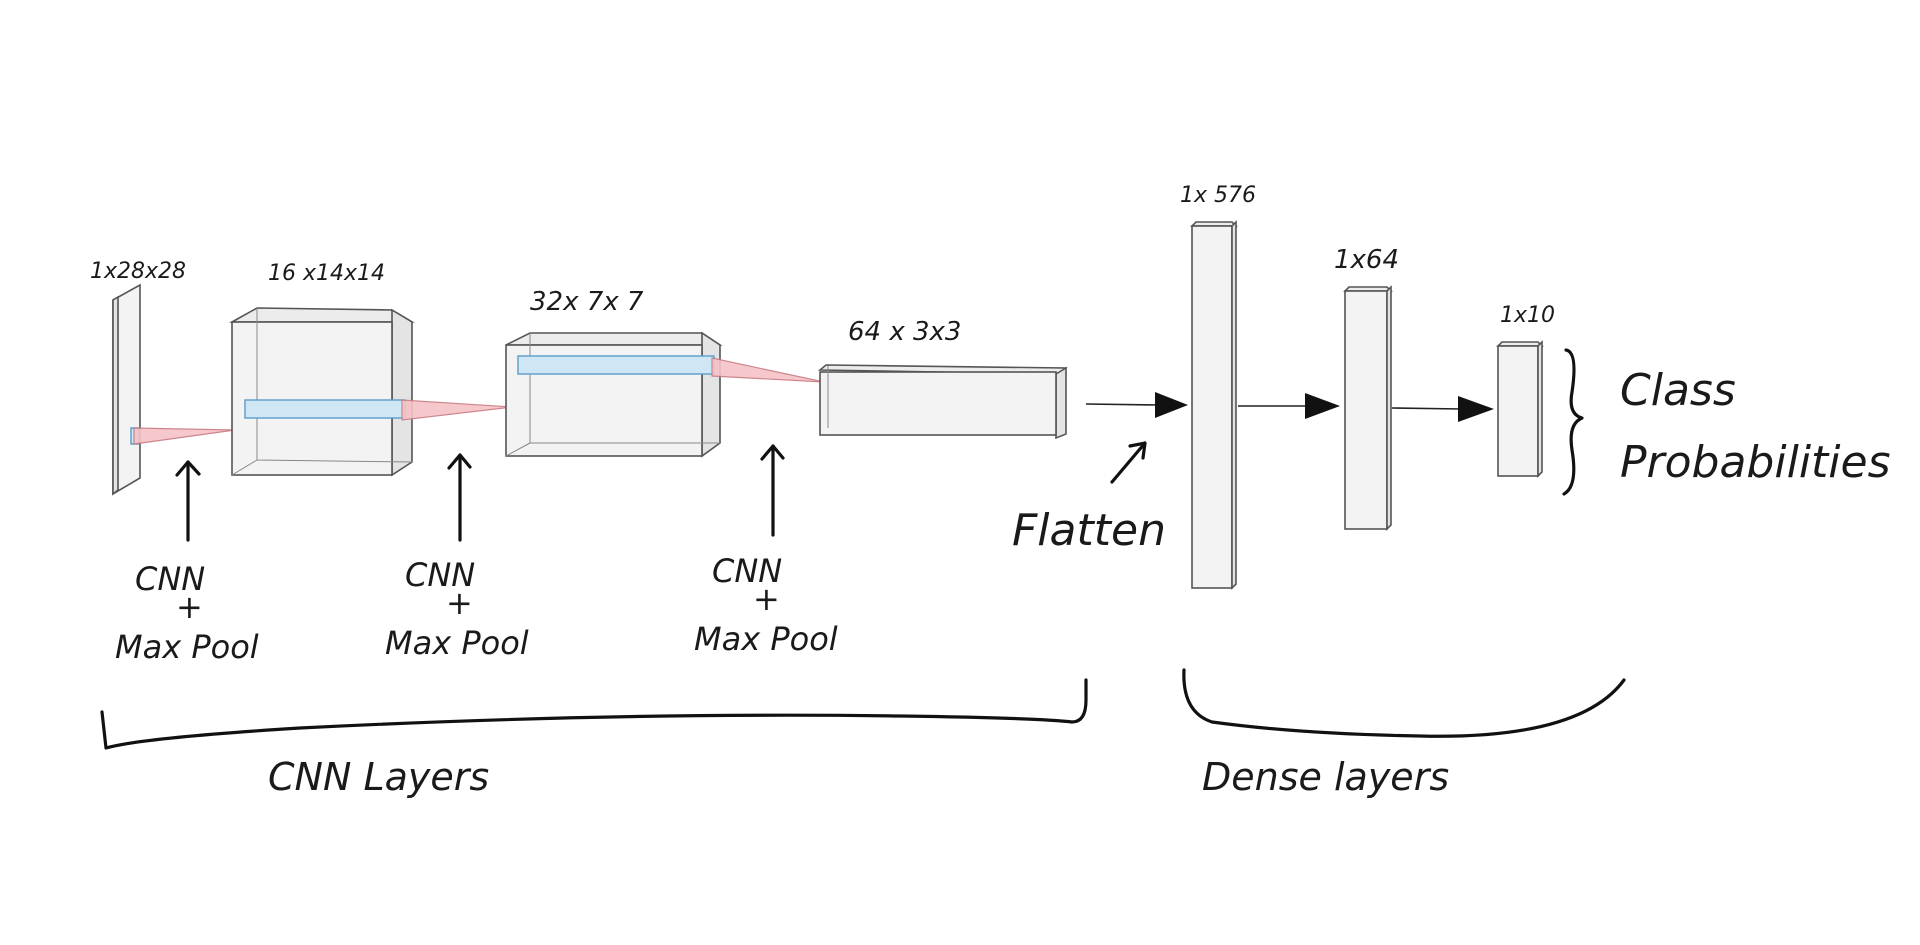  I want to click on arrow-dense2-dense3, so click(1442, 409).